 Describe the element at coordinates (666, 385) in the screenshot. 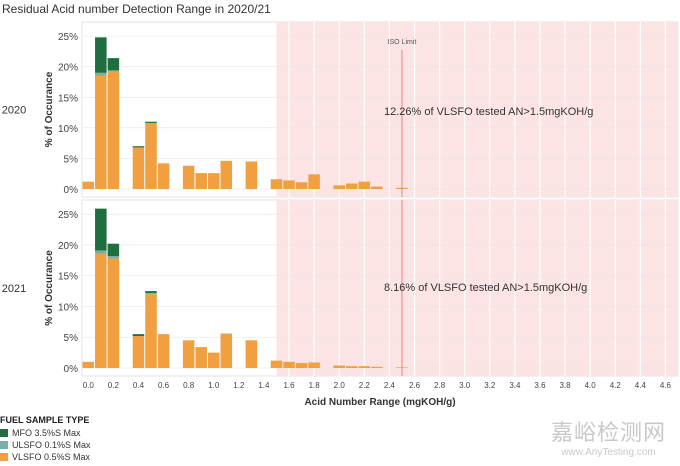

I see `x-tick-label: 4.6` at that location.